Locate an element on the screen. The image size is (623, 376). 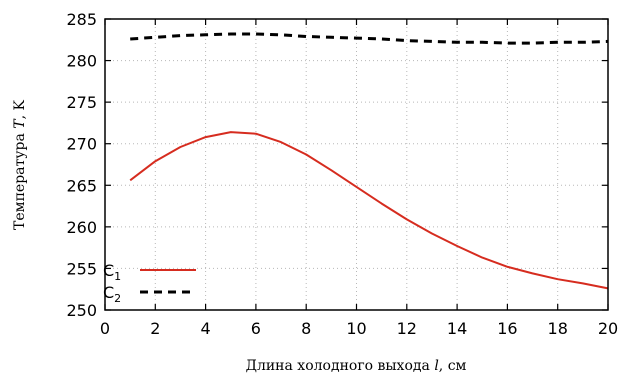
legend-label-1: C1 is located at coordinates (112, 272).